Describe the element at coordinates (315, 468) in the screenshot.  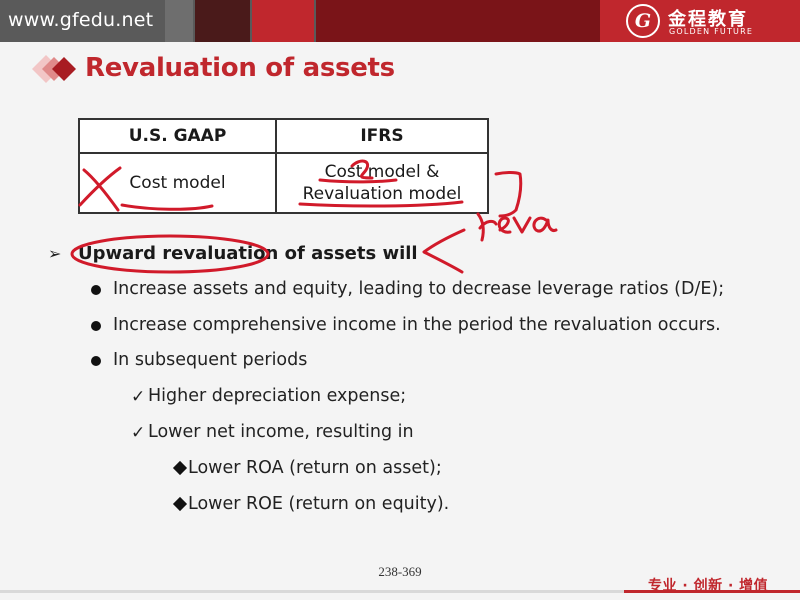
I see `sub-item: Lower ROA (return on asset);` at that location.